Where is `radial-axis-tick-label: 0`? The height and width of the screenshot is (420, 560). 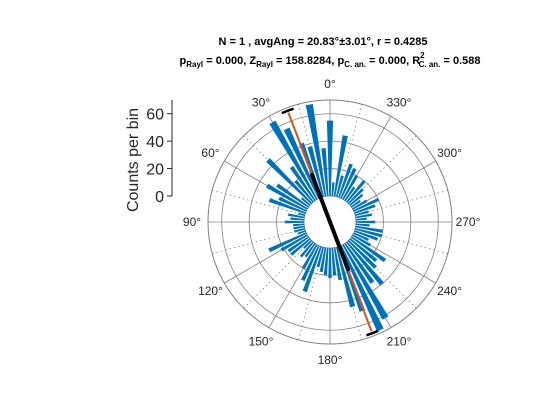 radial-axis-tick-label: 0 is located at coordinates (159, 197).